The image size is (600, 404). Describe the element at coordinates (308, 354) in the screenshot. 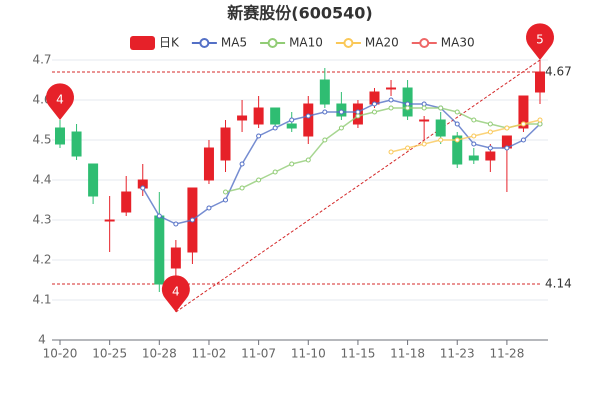

I see `x-tick-label: 11-10` at that location.